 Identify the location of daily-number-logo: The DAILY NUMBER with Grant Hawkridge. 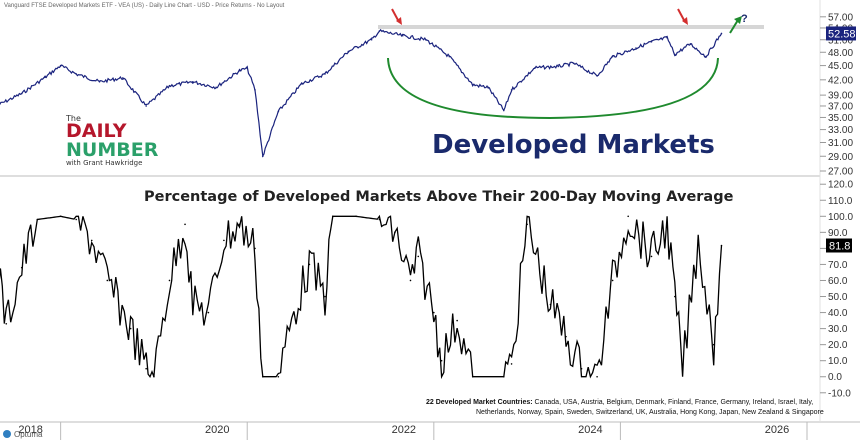
(112, 140).